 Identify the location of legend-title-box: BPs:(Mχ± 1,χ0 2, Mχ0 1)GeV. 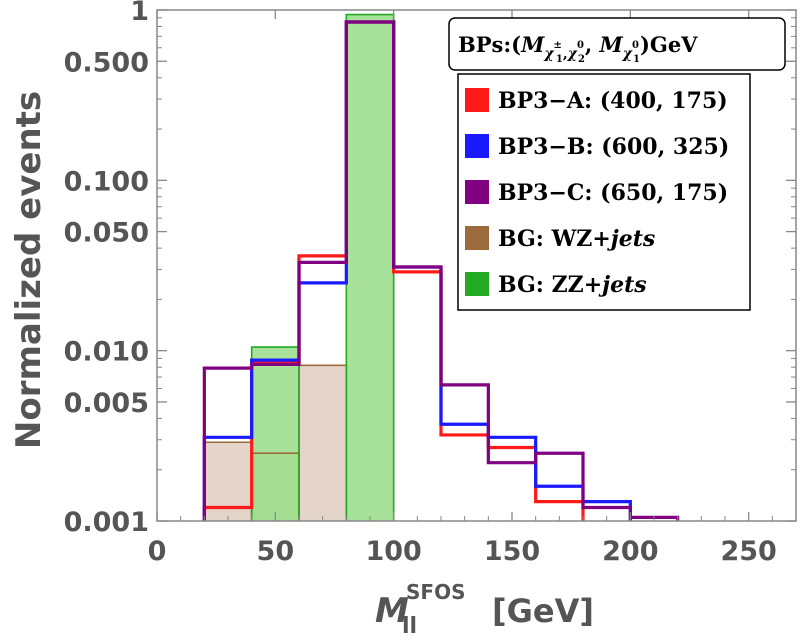
(617, 44).